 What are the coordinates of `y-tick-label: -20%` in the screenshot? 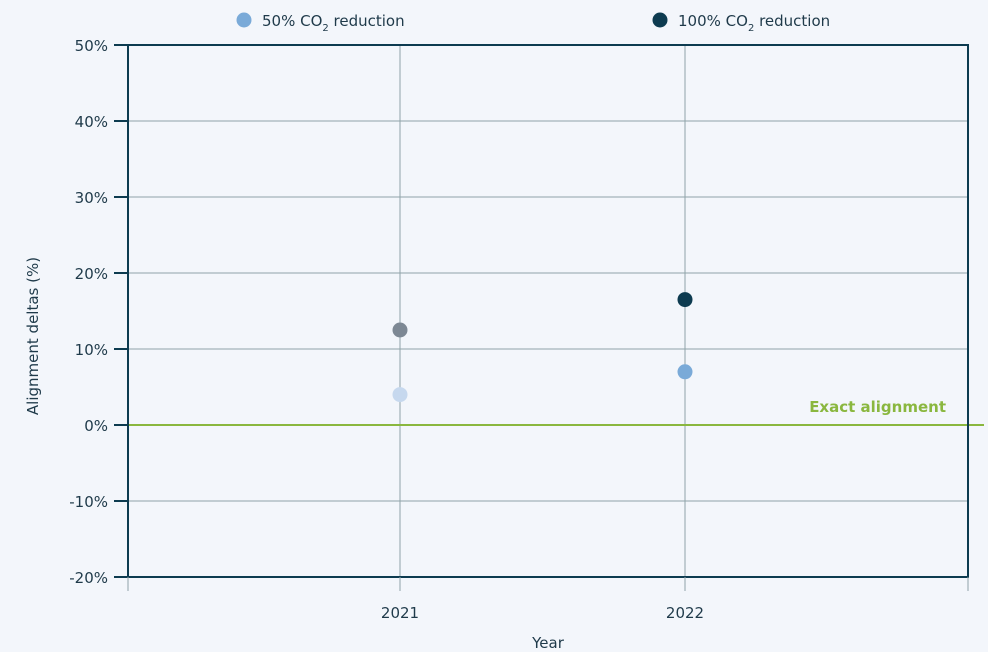 It's located at (88, 578).